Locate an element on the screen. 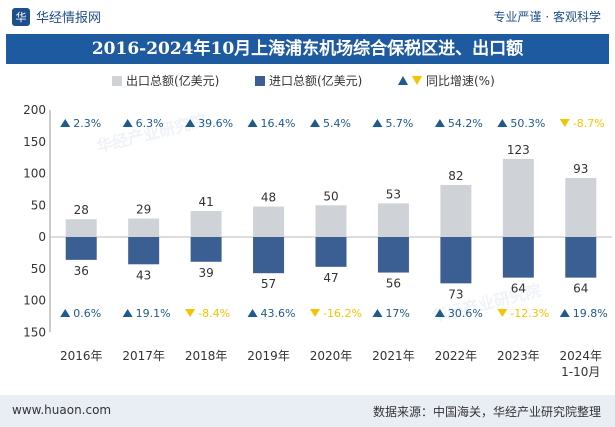 The height and width of the screenshot is (427, 615). x-tick-label: 2023年 is located at coordinates (518, 356).